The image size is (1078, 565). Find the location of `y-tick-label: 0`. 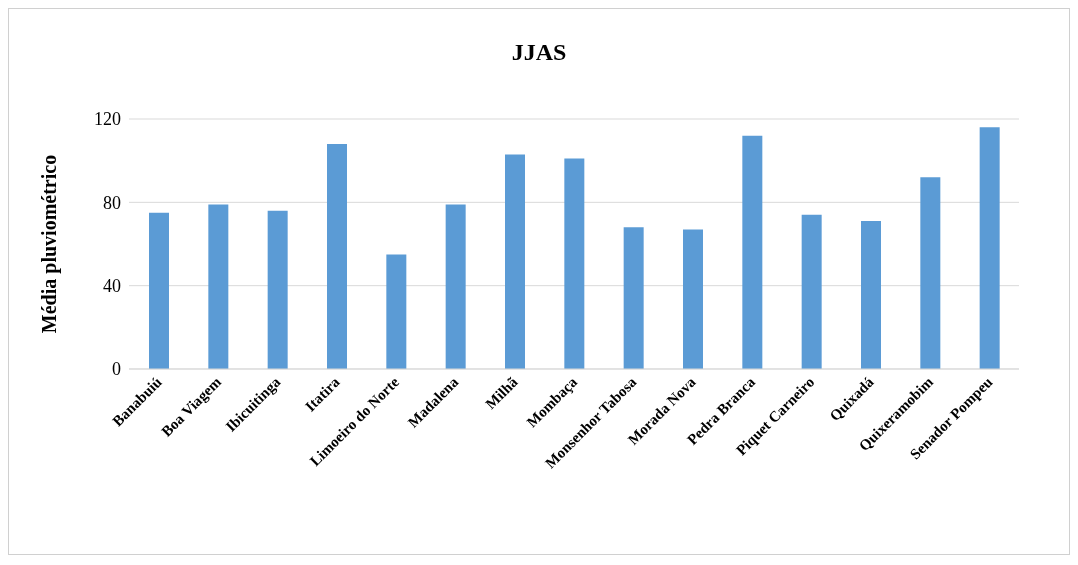

y-tick-label: 0 is located at coordinates (116, 369).